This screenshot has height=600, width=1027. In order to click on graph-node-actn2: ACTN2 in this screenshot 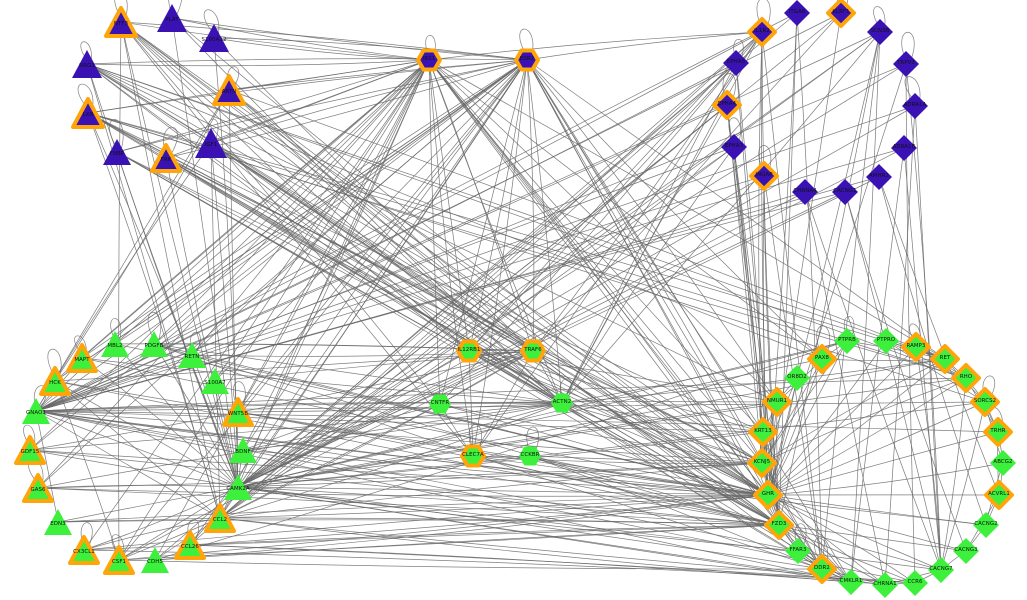, I will do `click(562, 403)`.